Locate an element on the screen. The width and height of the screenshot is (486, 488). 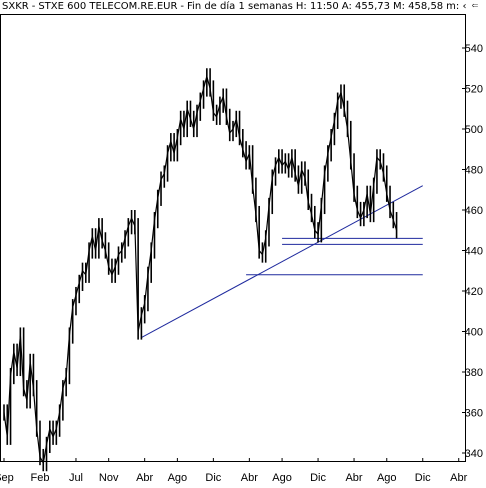
y-tick-label: 340 is located at coordinates (474, 454).